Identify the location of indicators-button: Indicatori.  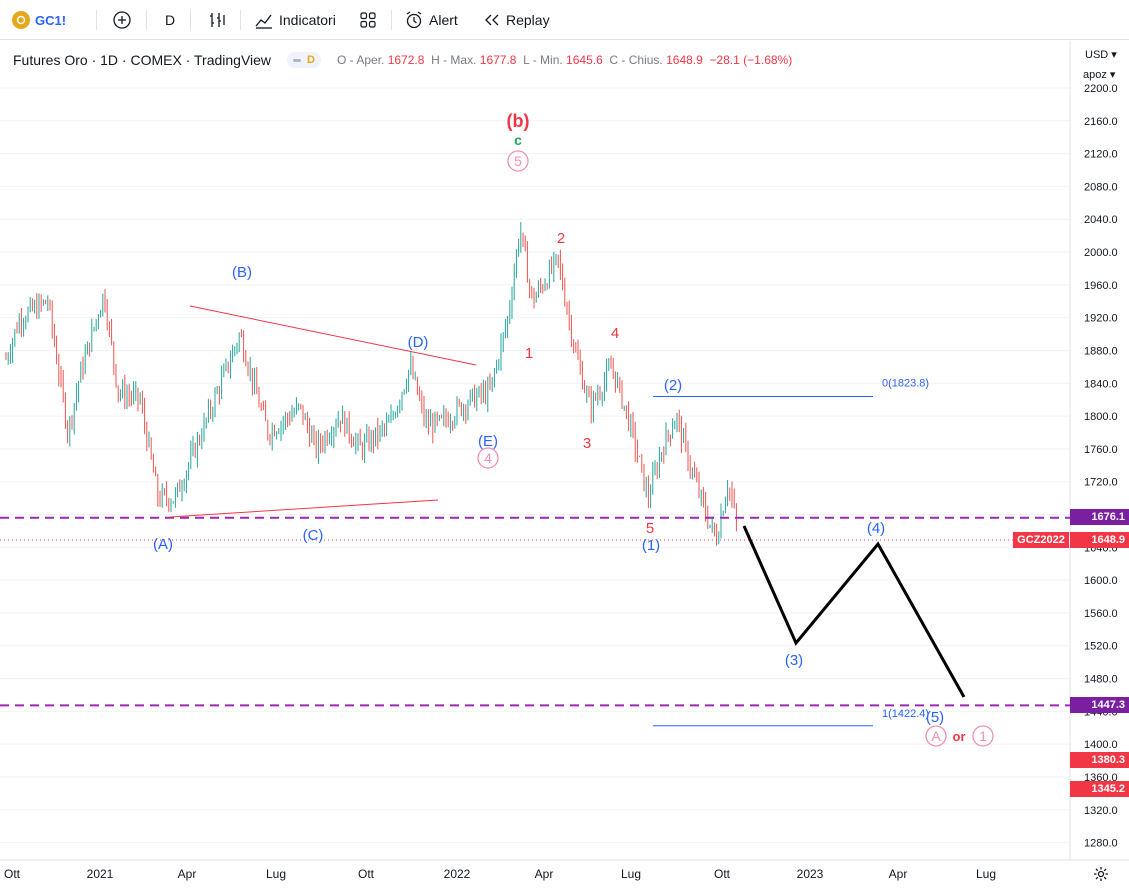
(295, 20).